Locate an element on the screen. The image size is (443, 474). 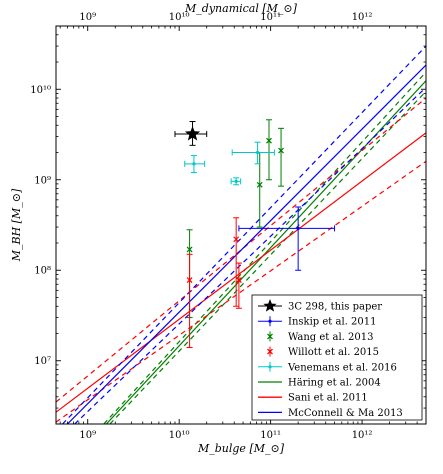
legend-entry-3-label: Willott et al. 2015 is located at coordinates (333, 352).